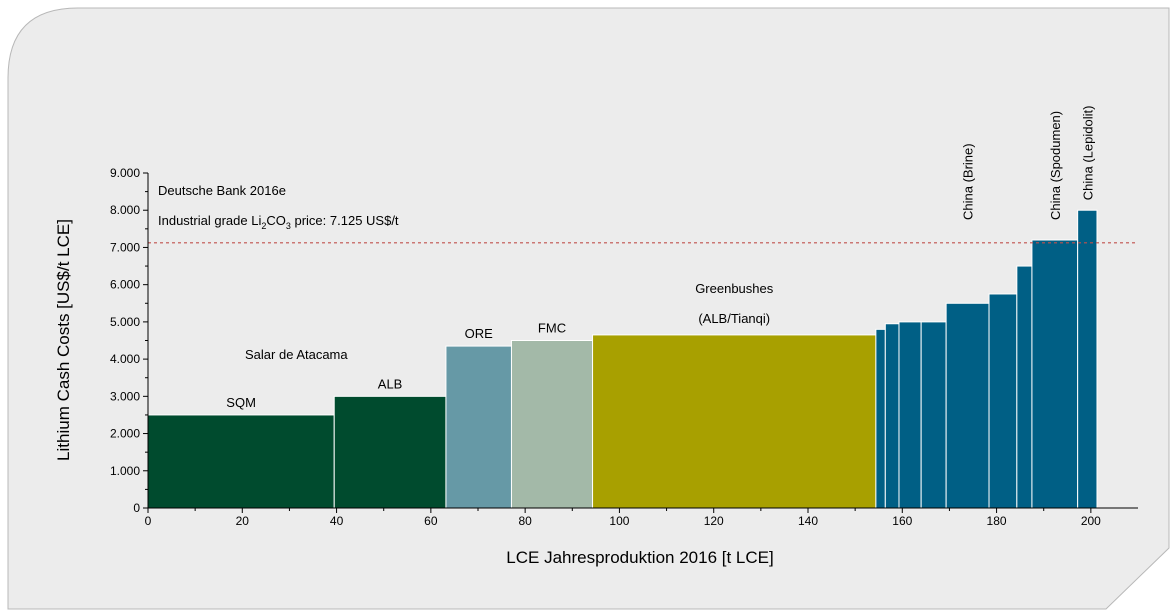  Describe the element at coordinates (808, 521) in the screenshot. I see `x-tick-label: 140` at that location.